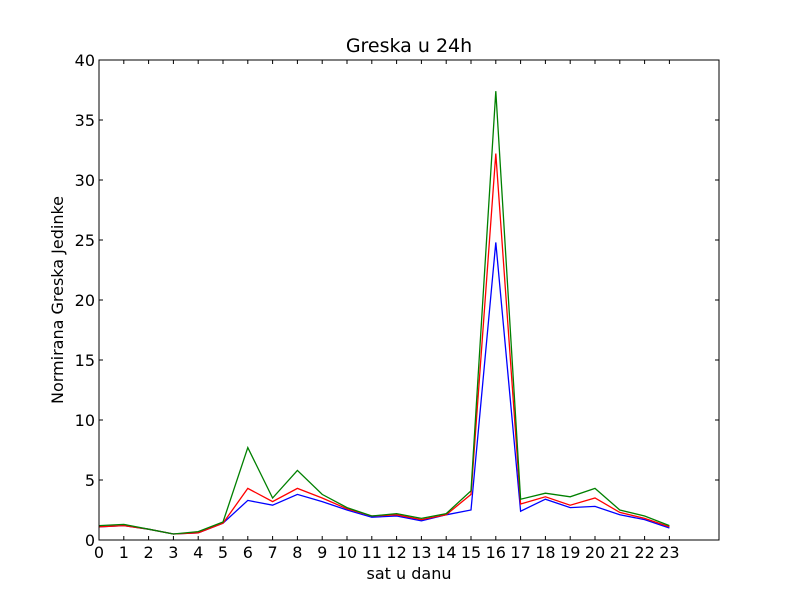 Image resolution: width=800 pixels, height=600 pixels. What do you see at coordinates (173, 552) in the screenshot?
I see `x-tick-label: 3` at bounding box center [173, 552].